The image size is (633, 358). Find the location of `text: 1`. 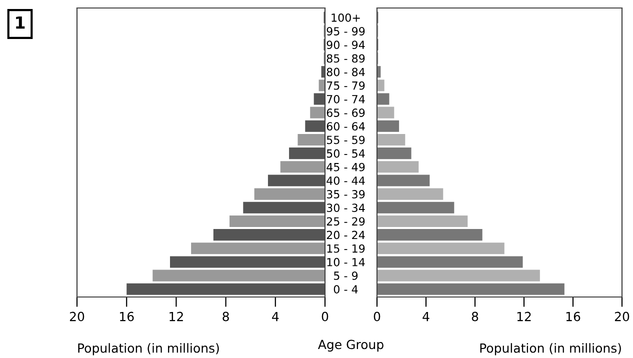

text: 1 is located at coordinates (20, 22).